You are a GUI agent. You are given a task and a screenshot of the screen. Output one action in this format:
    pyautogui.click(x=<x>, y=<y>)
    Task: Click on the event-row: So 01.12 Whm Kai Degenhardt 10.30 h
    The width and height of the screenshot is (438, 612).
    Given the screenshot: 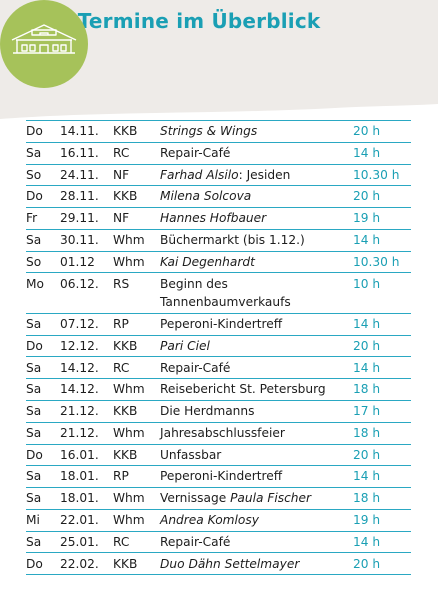 What is the action you would take?
    pyautogui.click(x=218, y=263)
    